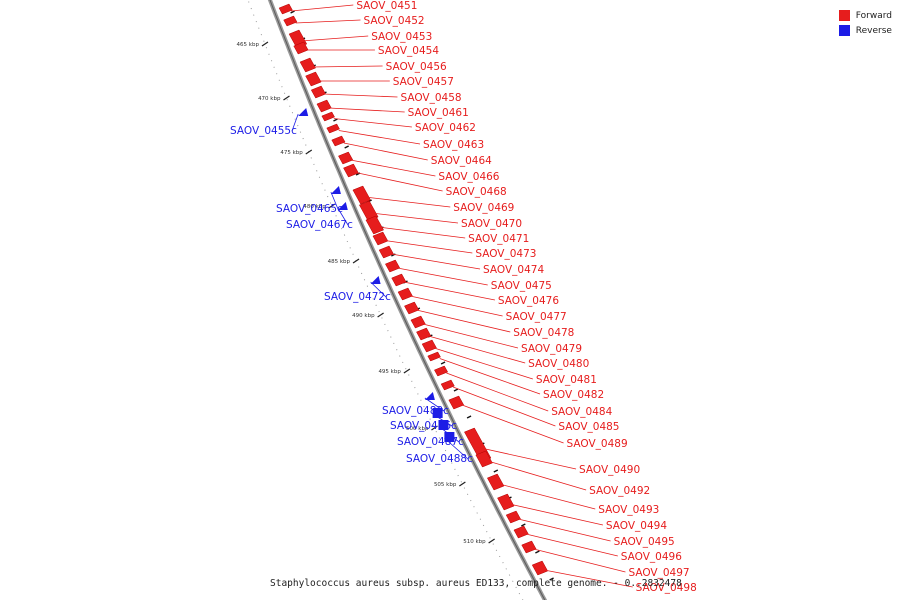  What do you see at coordinates (844, 30) in the screenshot?
I see `reverse-swatch` at bounding box center [844, 30].